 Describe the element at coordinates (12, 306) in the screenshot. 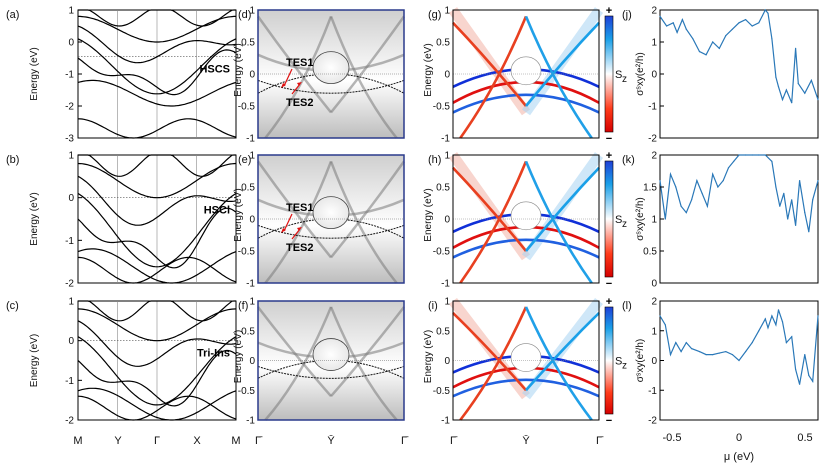

I see `panel-label: (c)` at that location.